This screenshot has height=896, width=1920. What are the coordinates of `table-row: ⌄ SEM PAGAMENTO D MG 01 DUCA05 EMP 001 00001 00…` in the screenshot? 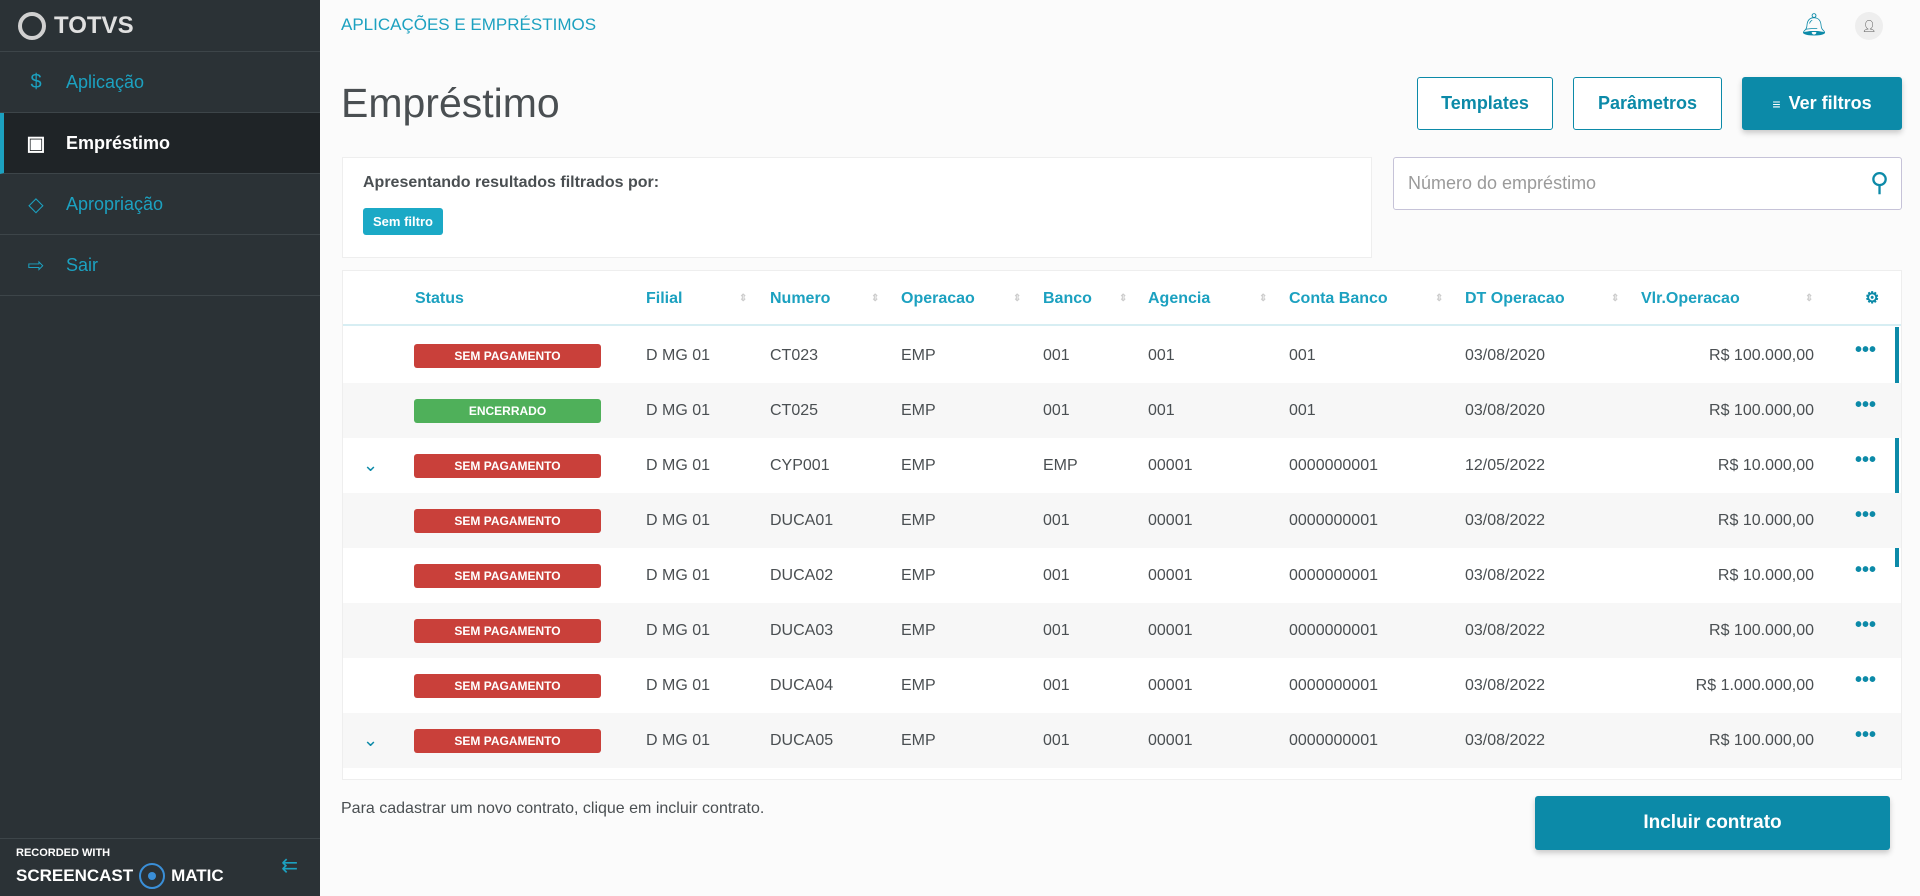 It's located at (1122, 740).